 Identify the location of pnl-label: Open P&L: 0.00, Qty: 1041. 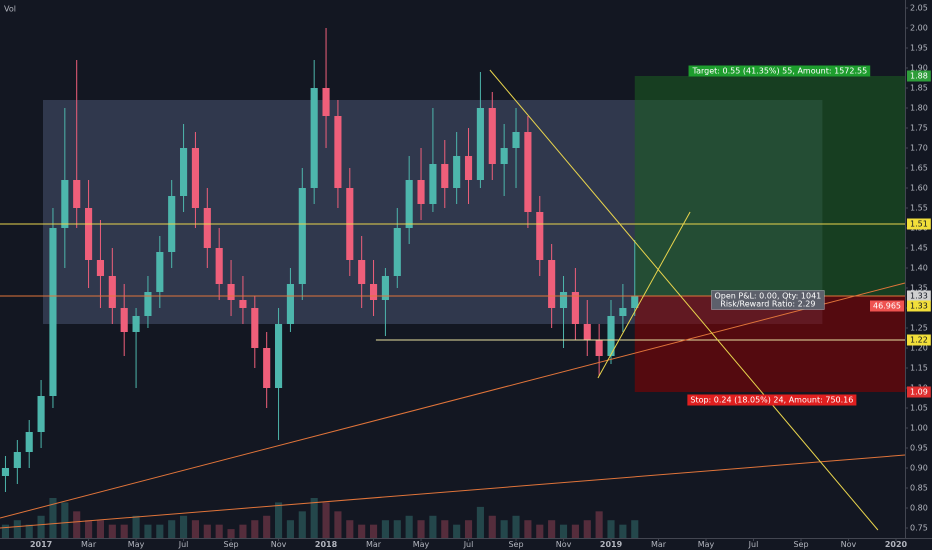
(768, 296).